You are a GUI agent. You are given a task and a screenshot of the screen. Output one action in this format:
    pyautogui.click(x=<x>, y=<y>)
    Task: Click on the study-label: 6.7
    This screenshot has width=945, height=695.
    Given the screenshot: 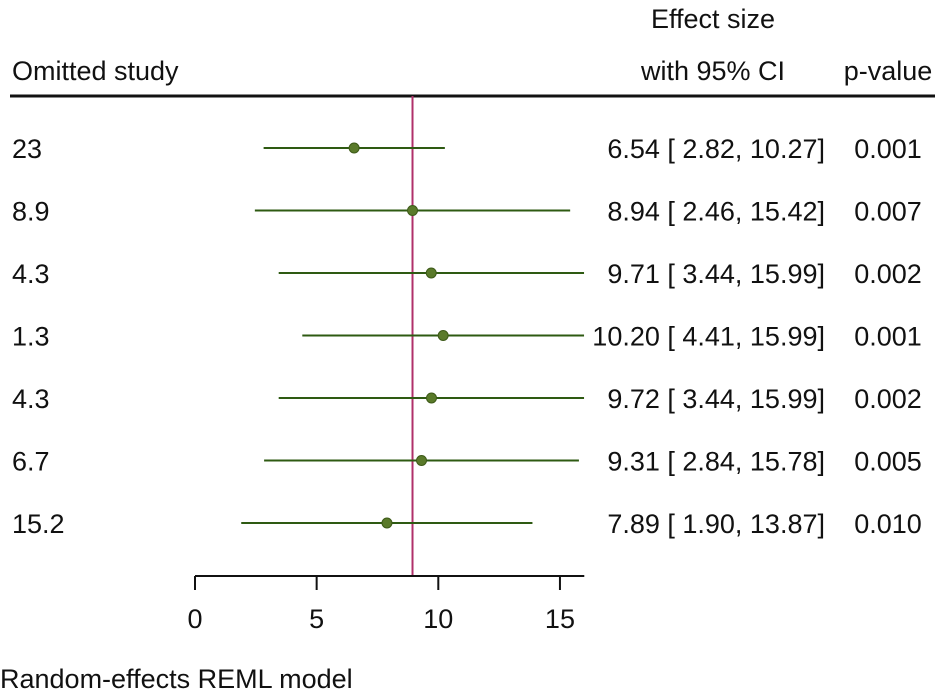 What is the action you would take?
    pyautogui.click(x=31, y=462)
    